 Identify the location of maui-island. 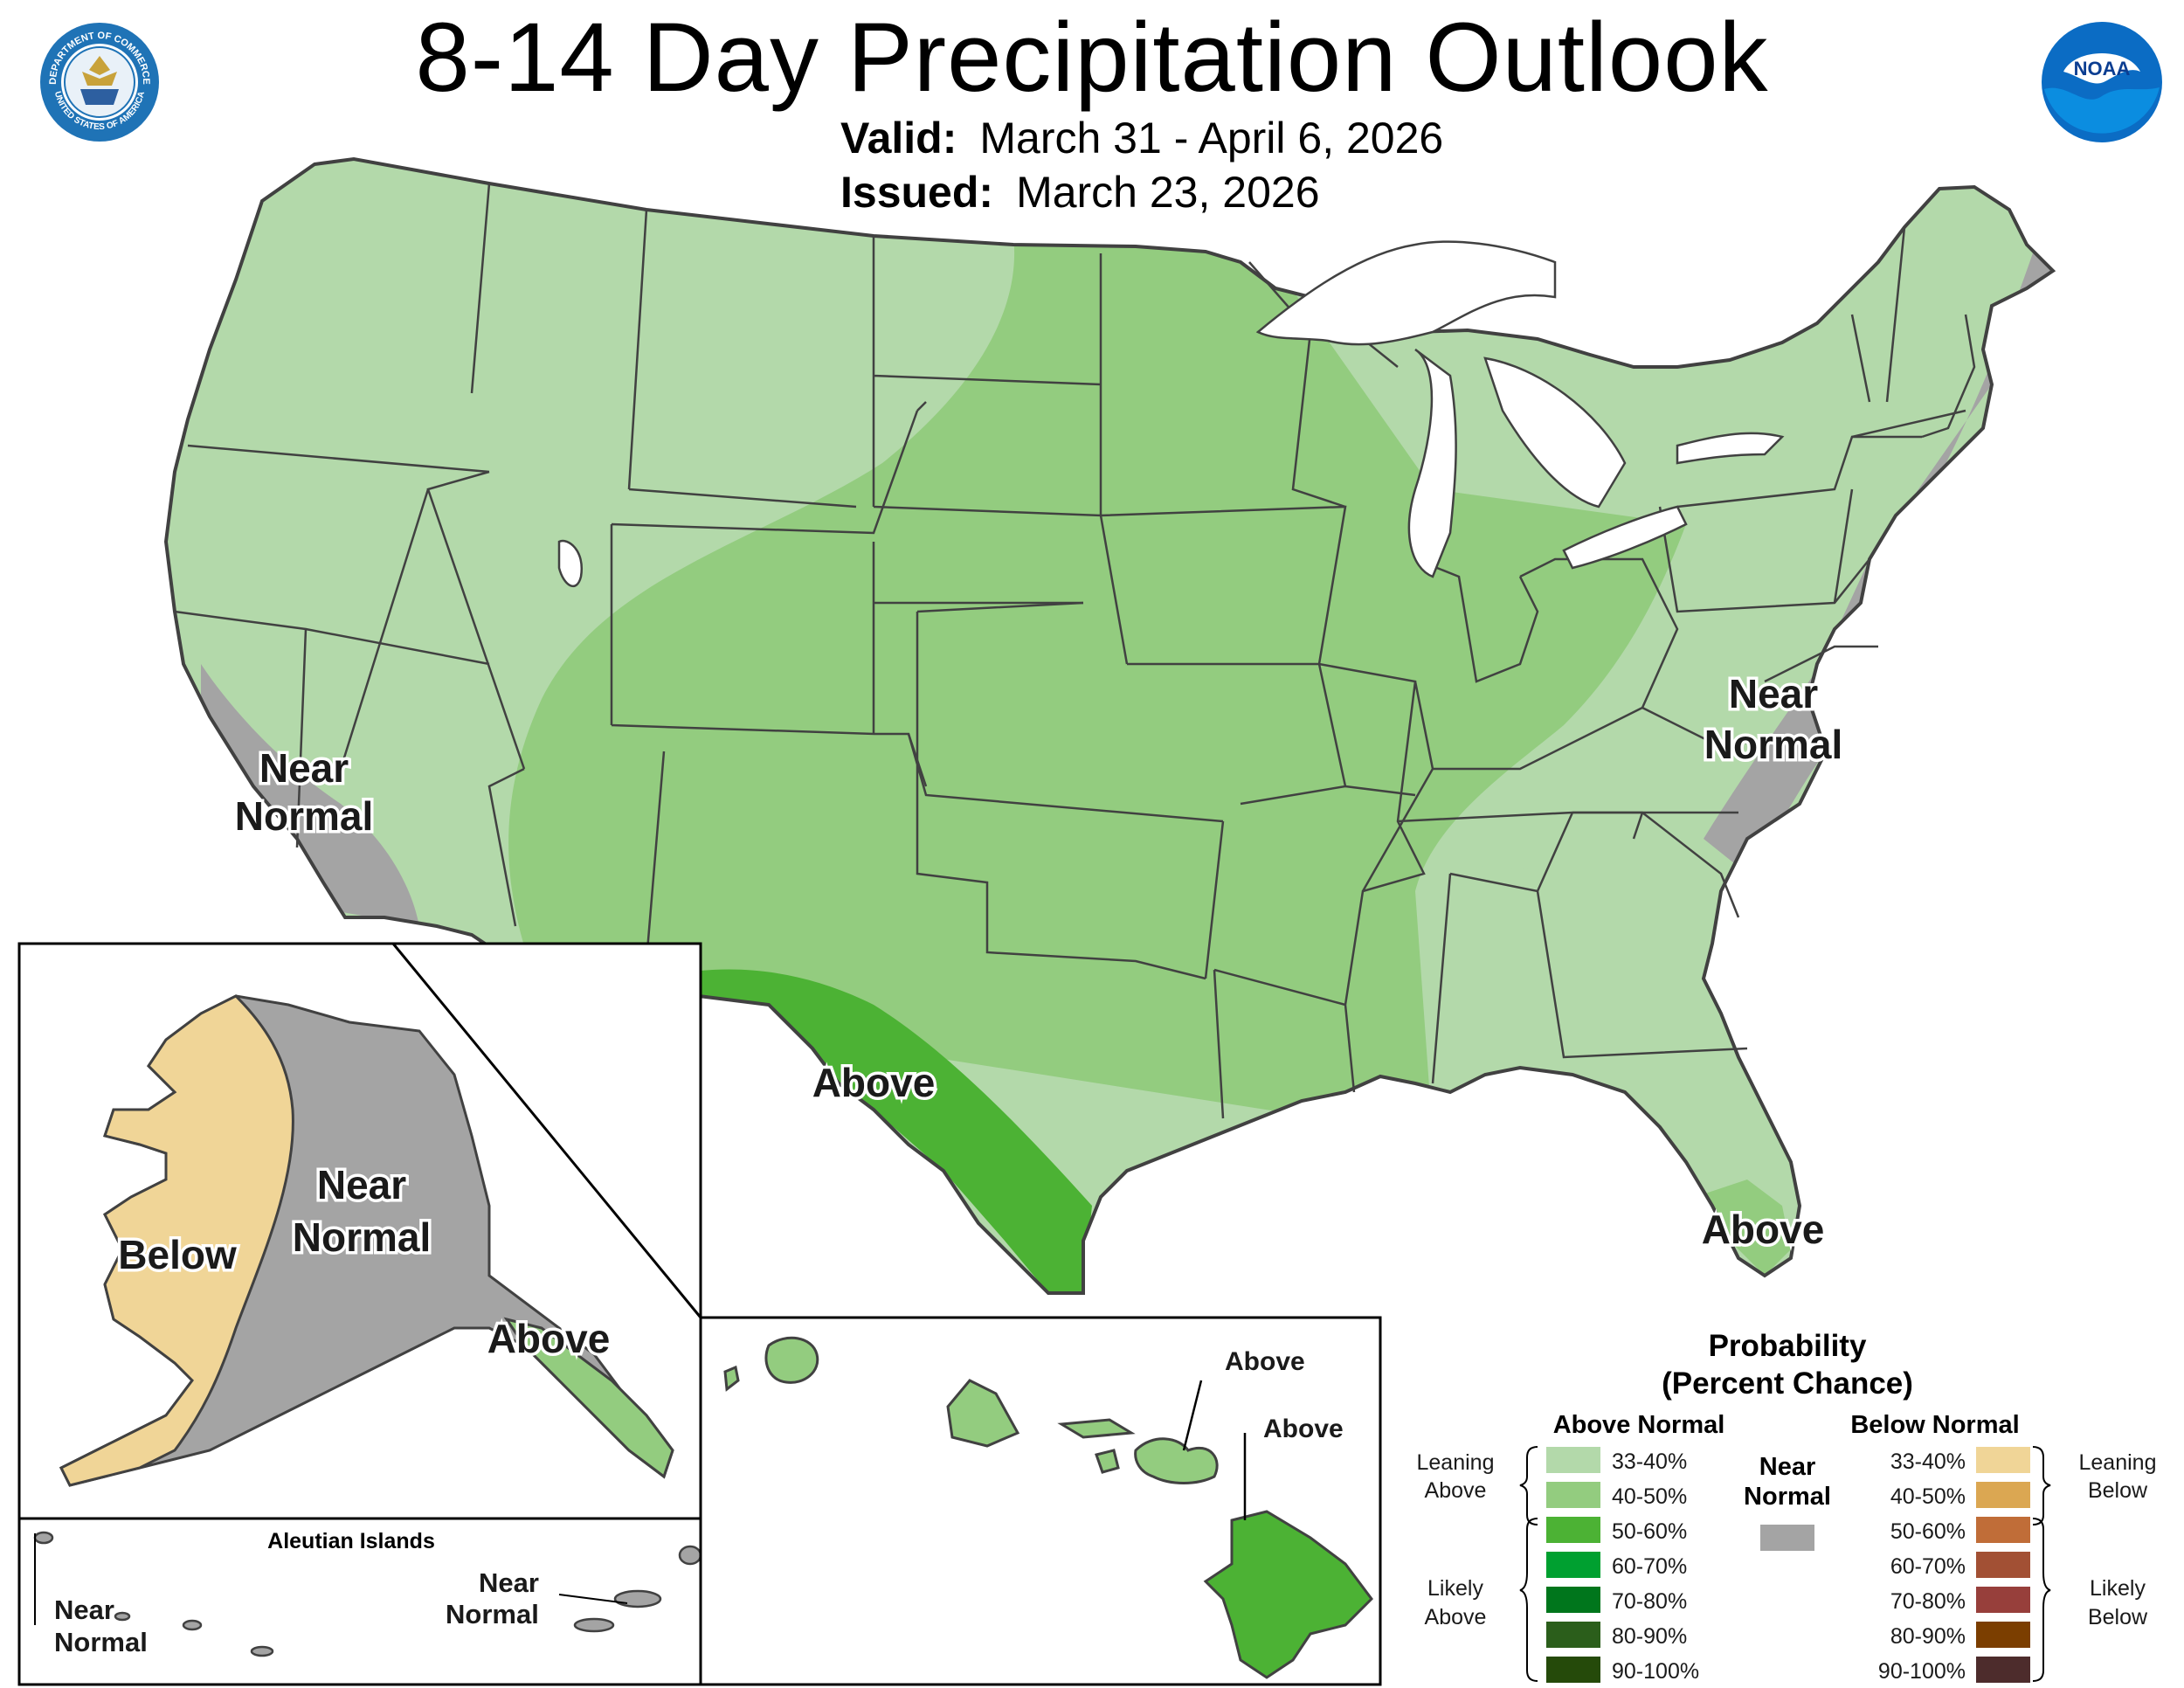
(1176, 1460).